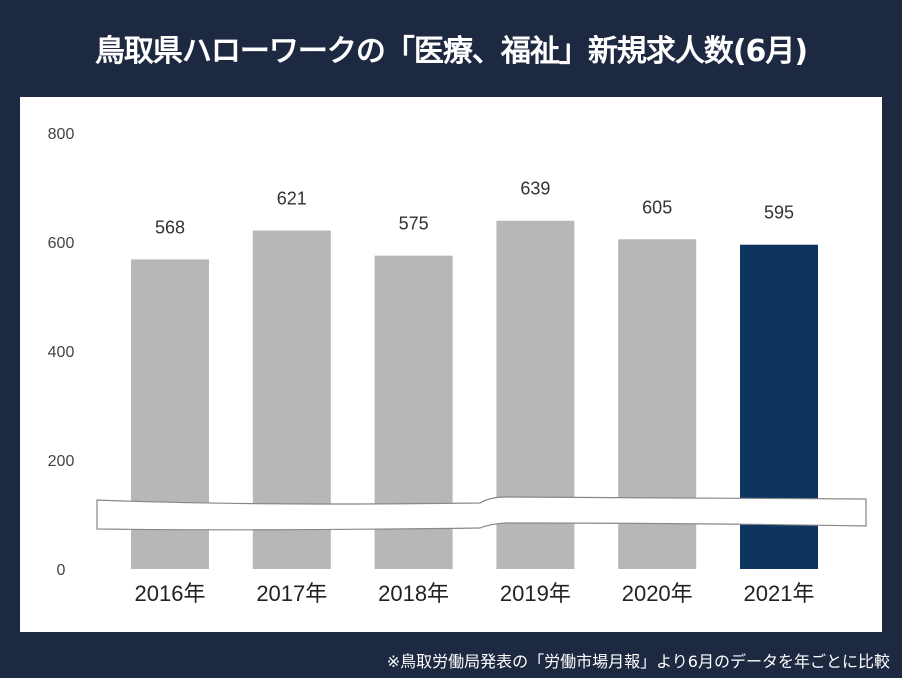 This screenshot has height=678, width=902. Describe the element at coordinates (535, 593) in the screenshot. I see `x-tick-label: 2019年` at that location.